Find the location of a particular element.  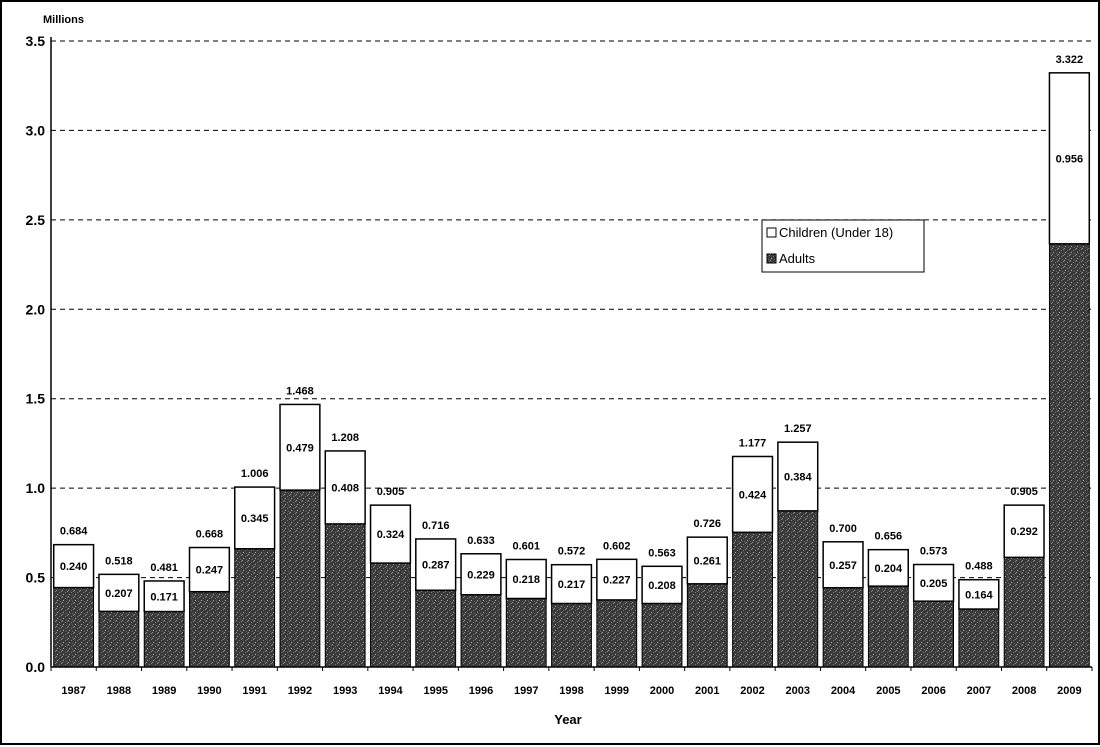

legend-swatch-adults is located at coordinates (771, 258).